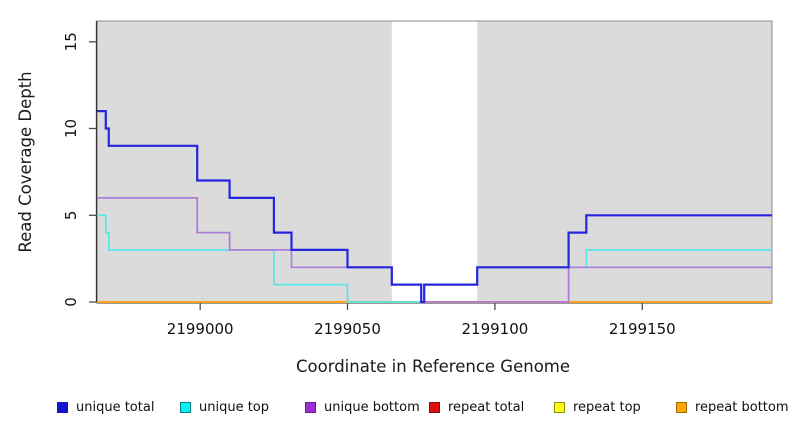 The width and height of the screenshot is (792, 432). Describe the element at coordinates (607, 407) in the screenshot. I see `legend-label-repeat-top: repeat top` at that location.